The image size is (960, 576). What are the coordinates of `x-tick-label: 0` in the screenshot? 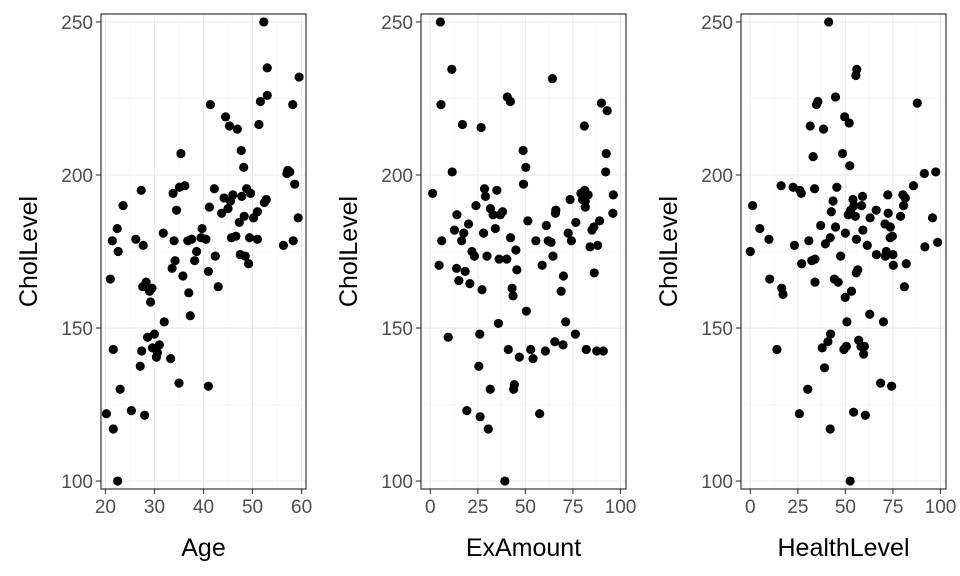 It's located at (750, 507).